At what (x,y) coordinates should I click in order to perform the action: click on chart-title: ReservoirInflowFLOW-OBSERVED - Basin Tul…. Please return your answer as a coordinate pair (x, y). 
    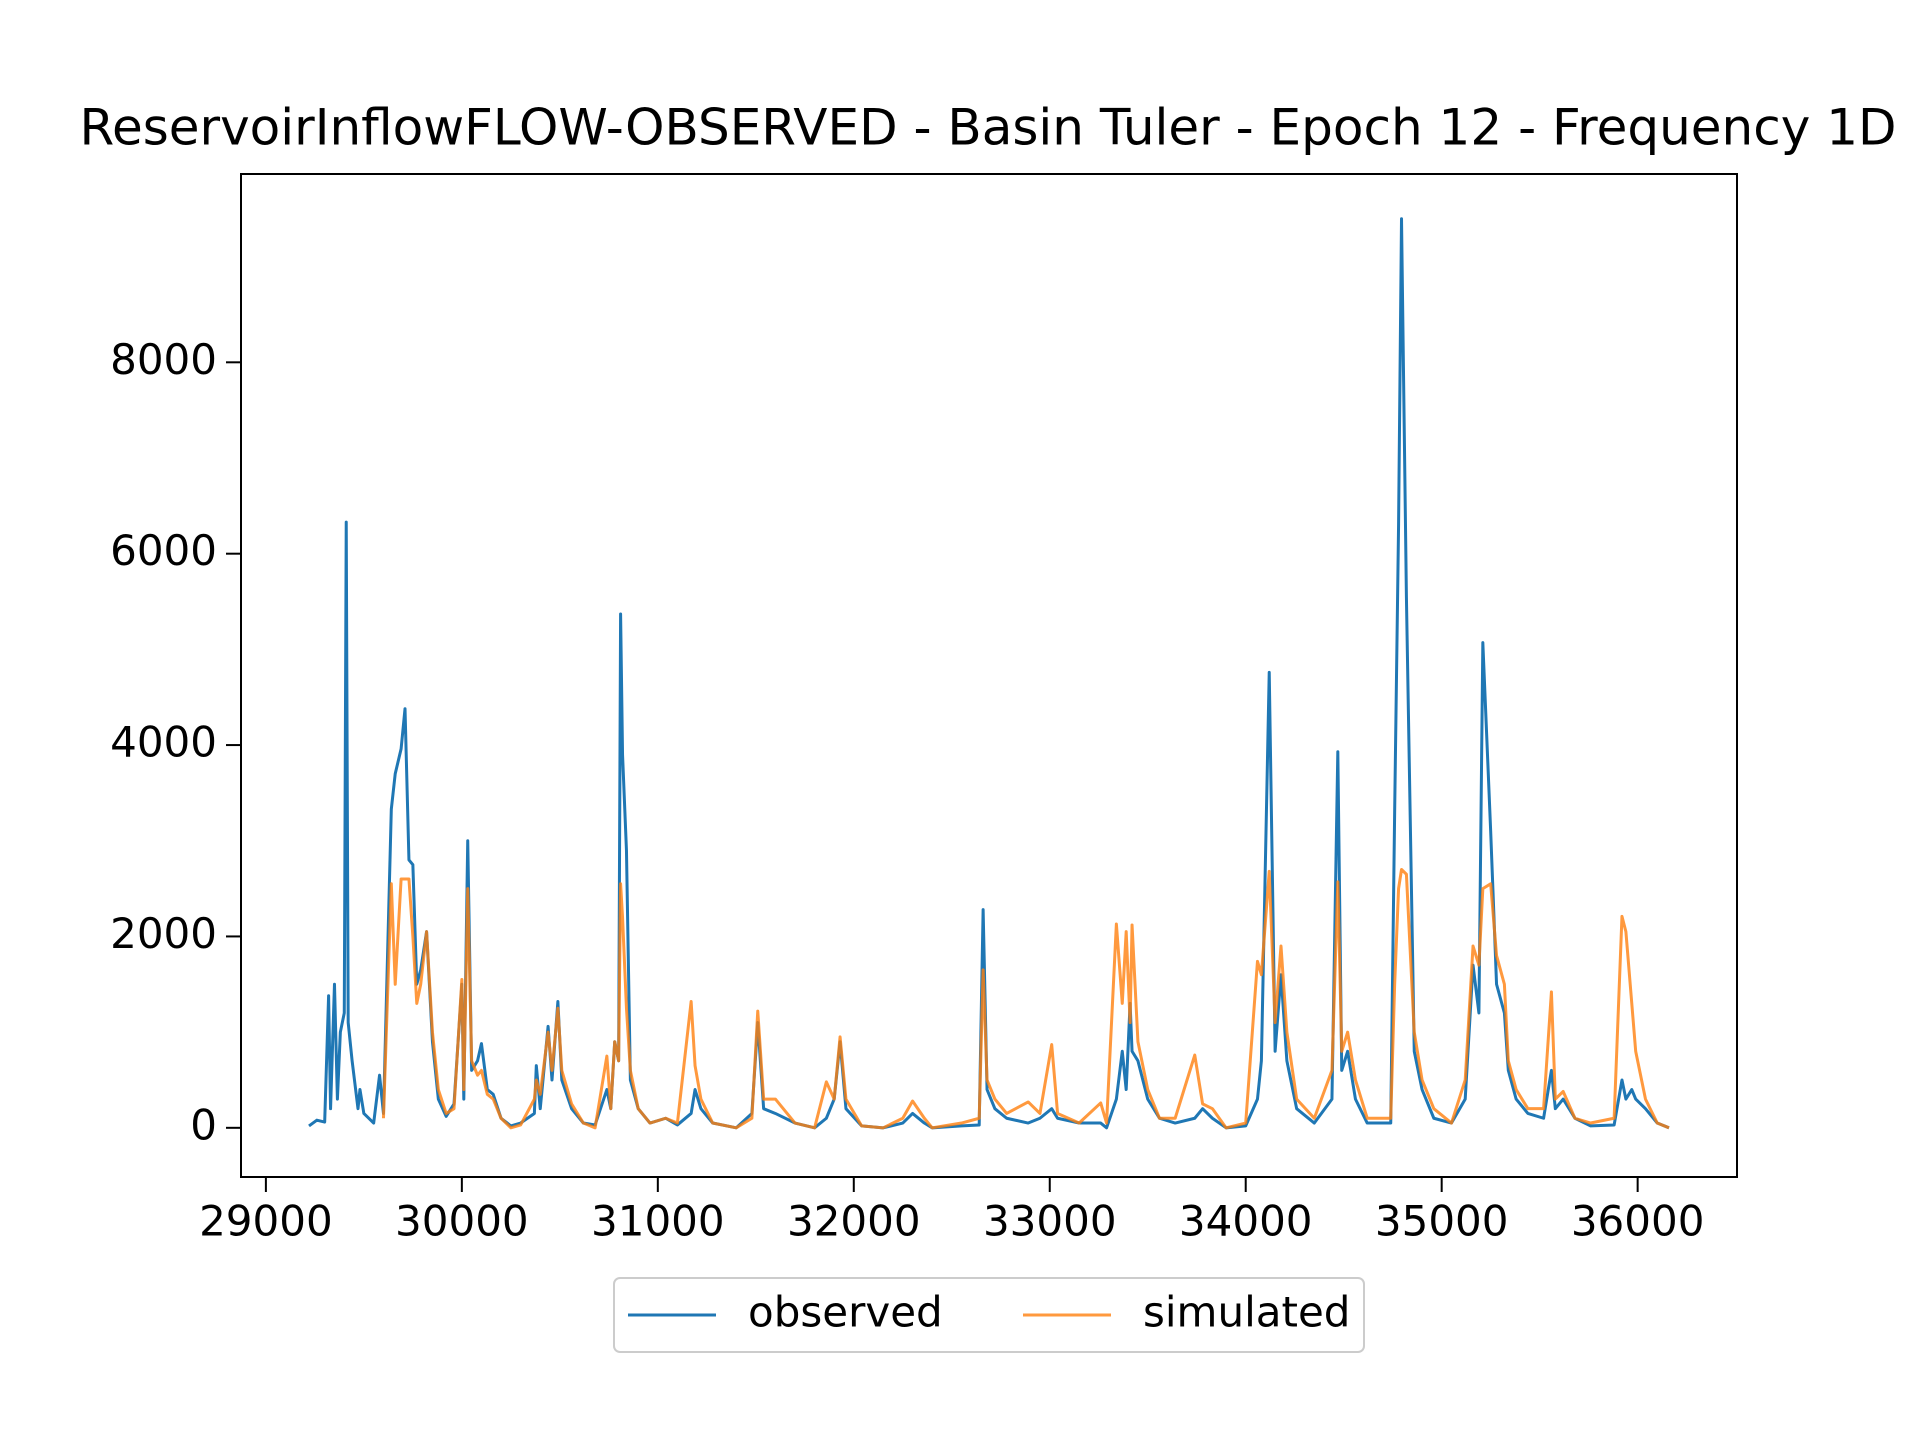
    Looking at the image, I should click on (987, 128).